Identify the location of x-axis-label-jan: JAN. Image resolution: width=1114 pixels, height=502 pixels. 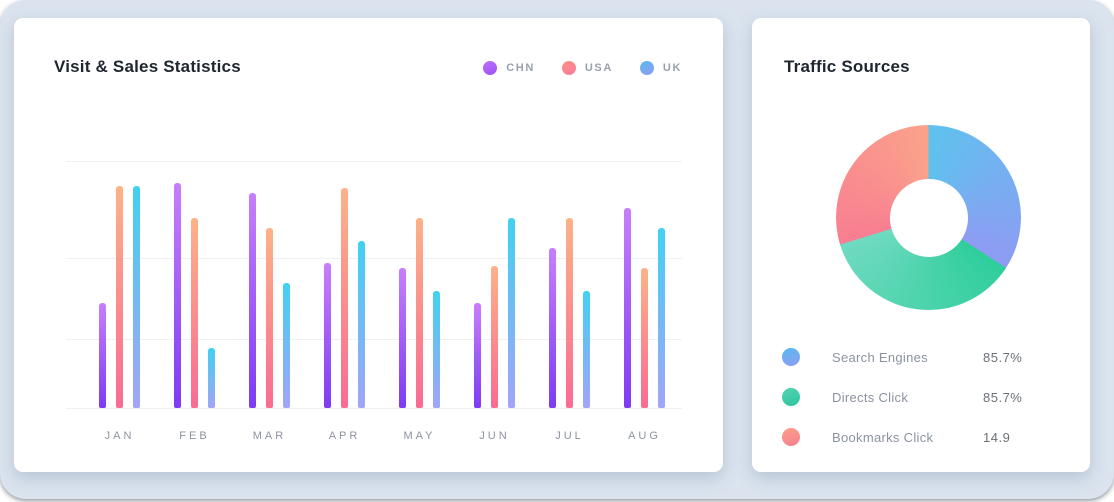
(119, 436).